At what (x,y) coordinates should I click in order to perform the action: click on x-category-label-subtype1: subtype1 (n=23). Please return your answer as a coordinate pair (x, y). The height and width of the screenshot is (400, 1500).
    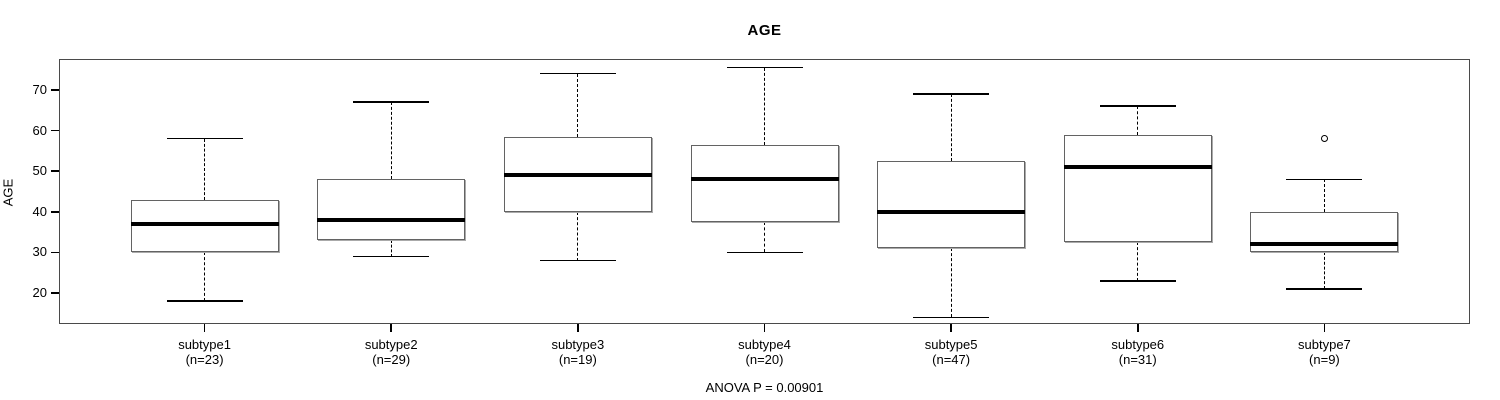
    Looking at the image, I should click on (205, 352).